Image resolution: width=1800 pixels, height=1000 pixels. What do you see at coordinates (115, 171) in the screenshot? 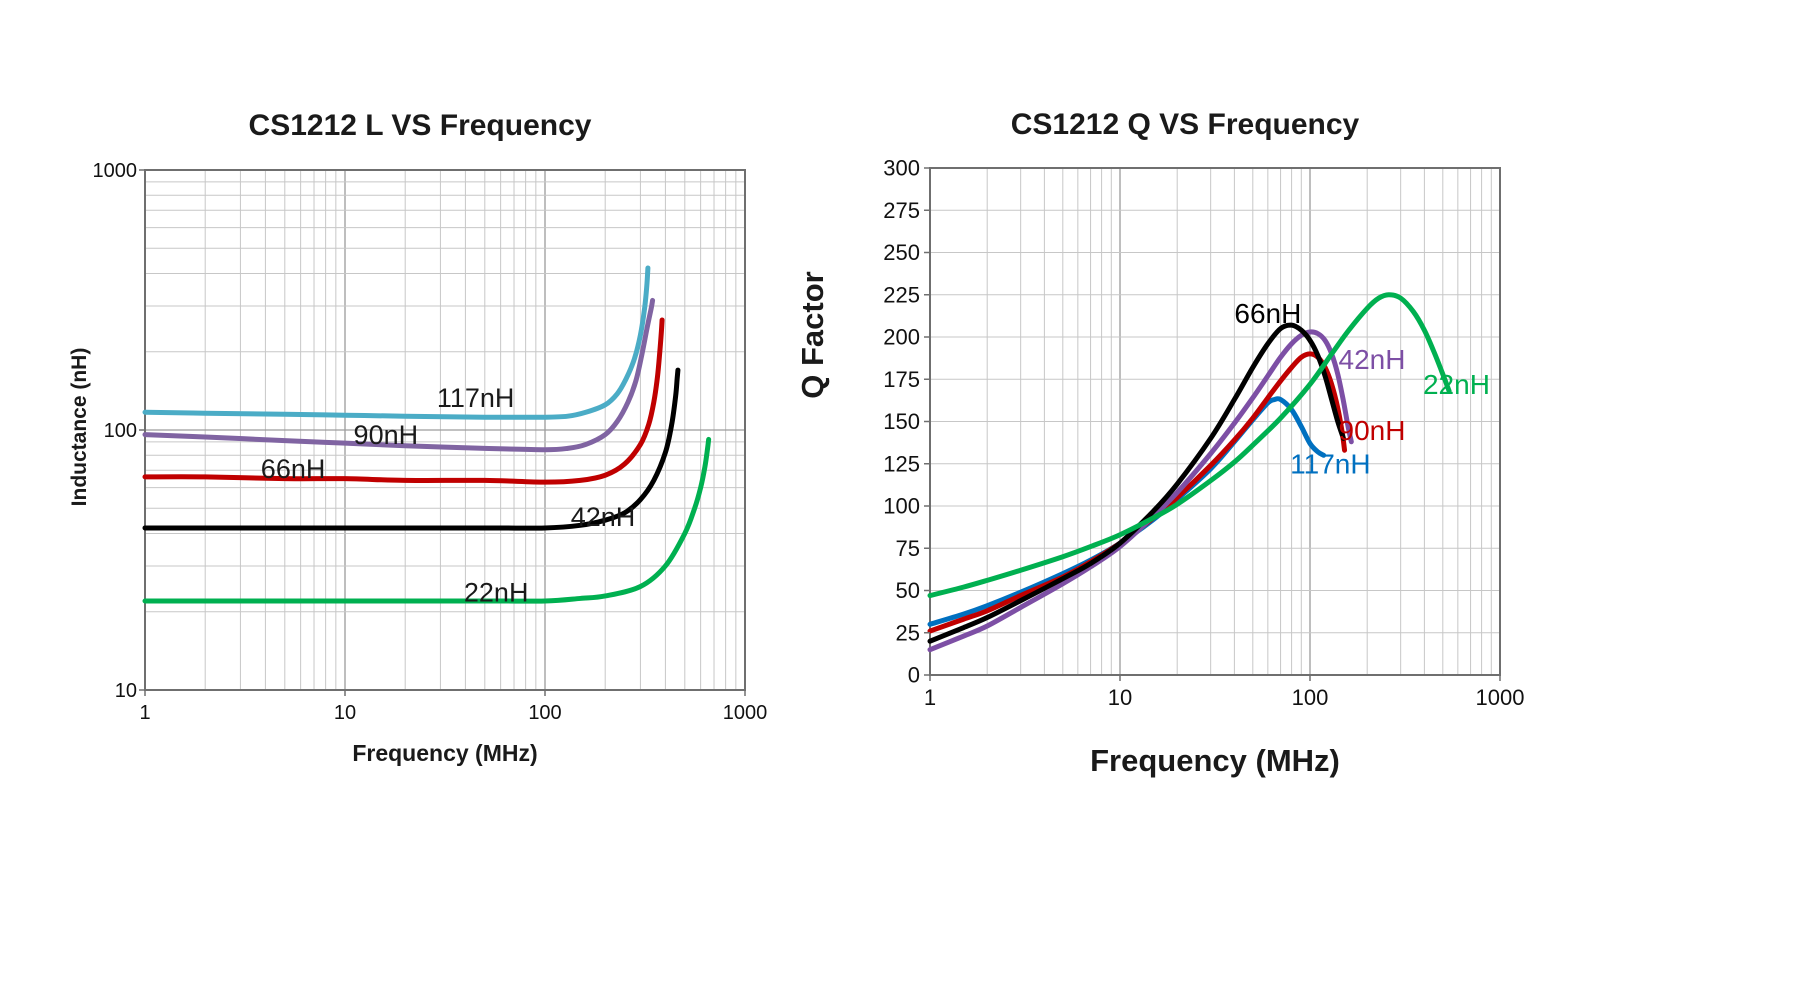
I see `y-tick-label: 1000` at bounding box center [115, 171].